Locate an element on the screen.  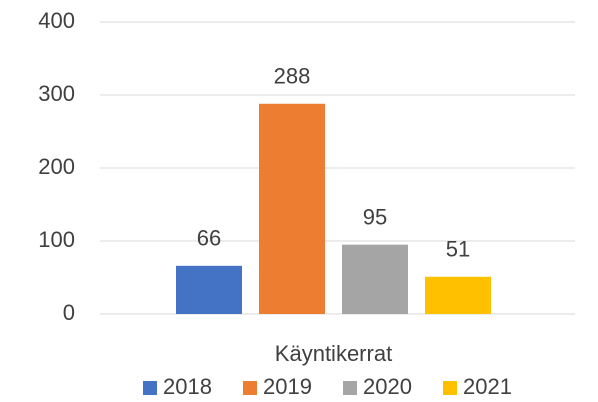
data-label: 288 is located at coordinates (292, 76).